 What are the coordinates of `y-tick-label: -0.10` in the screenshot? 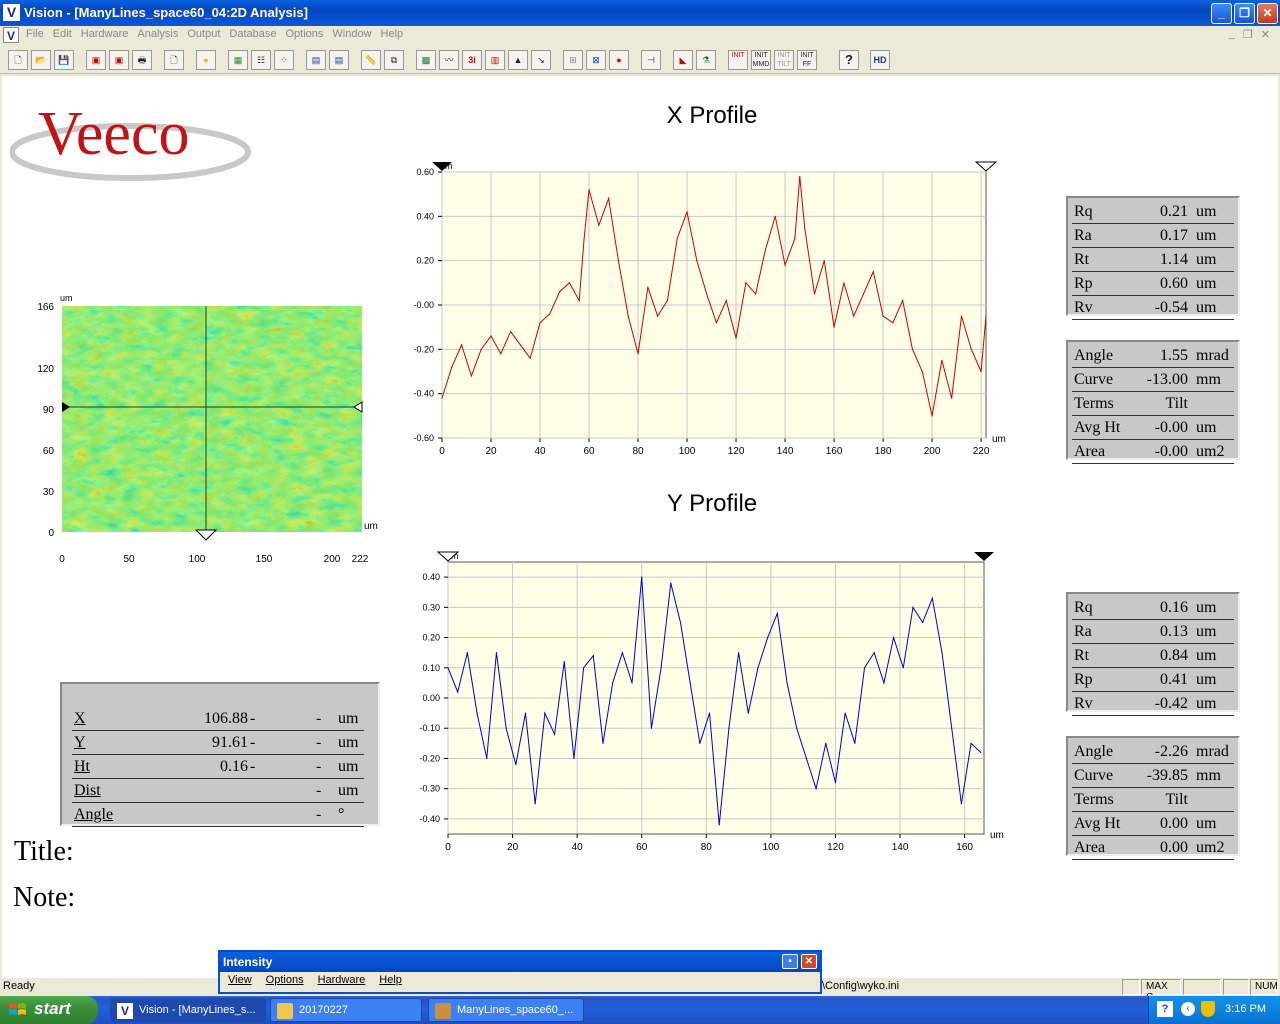 It's located at (429, 728).